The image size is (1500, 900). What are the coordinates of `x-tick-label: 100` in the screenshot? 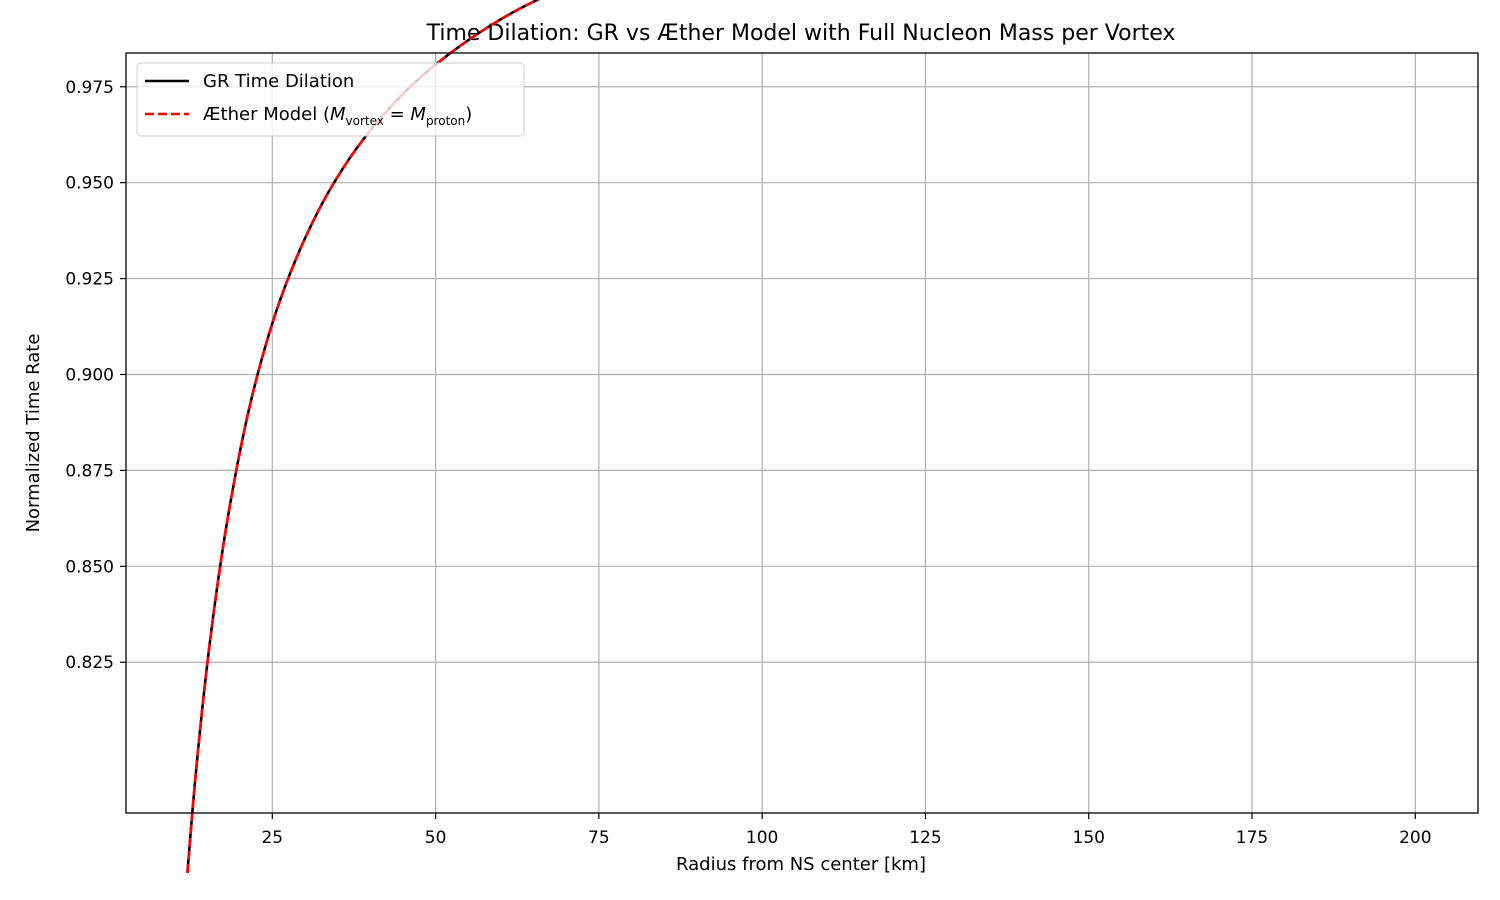 It's located at (762, 838).